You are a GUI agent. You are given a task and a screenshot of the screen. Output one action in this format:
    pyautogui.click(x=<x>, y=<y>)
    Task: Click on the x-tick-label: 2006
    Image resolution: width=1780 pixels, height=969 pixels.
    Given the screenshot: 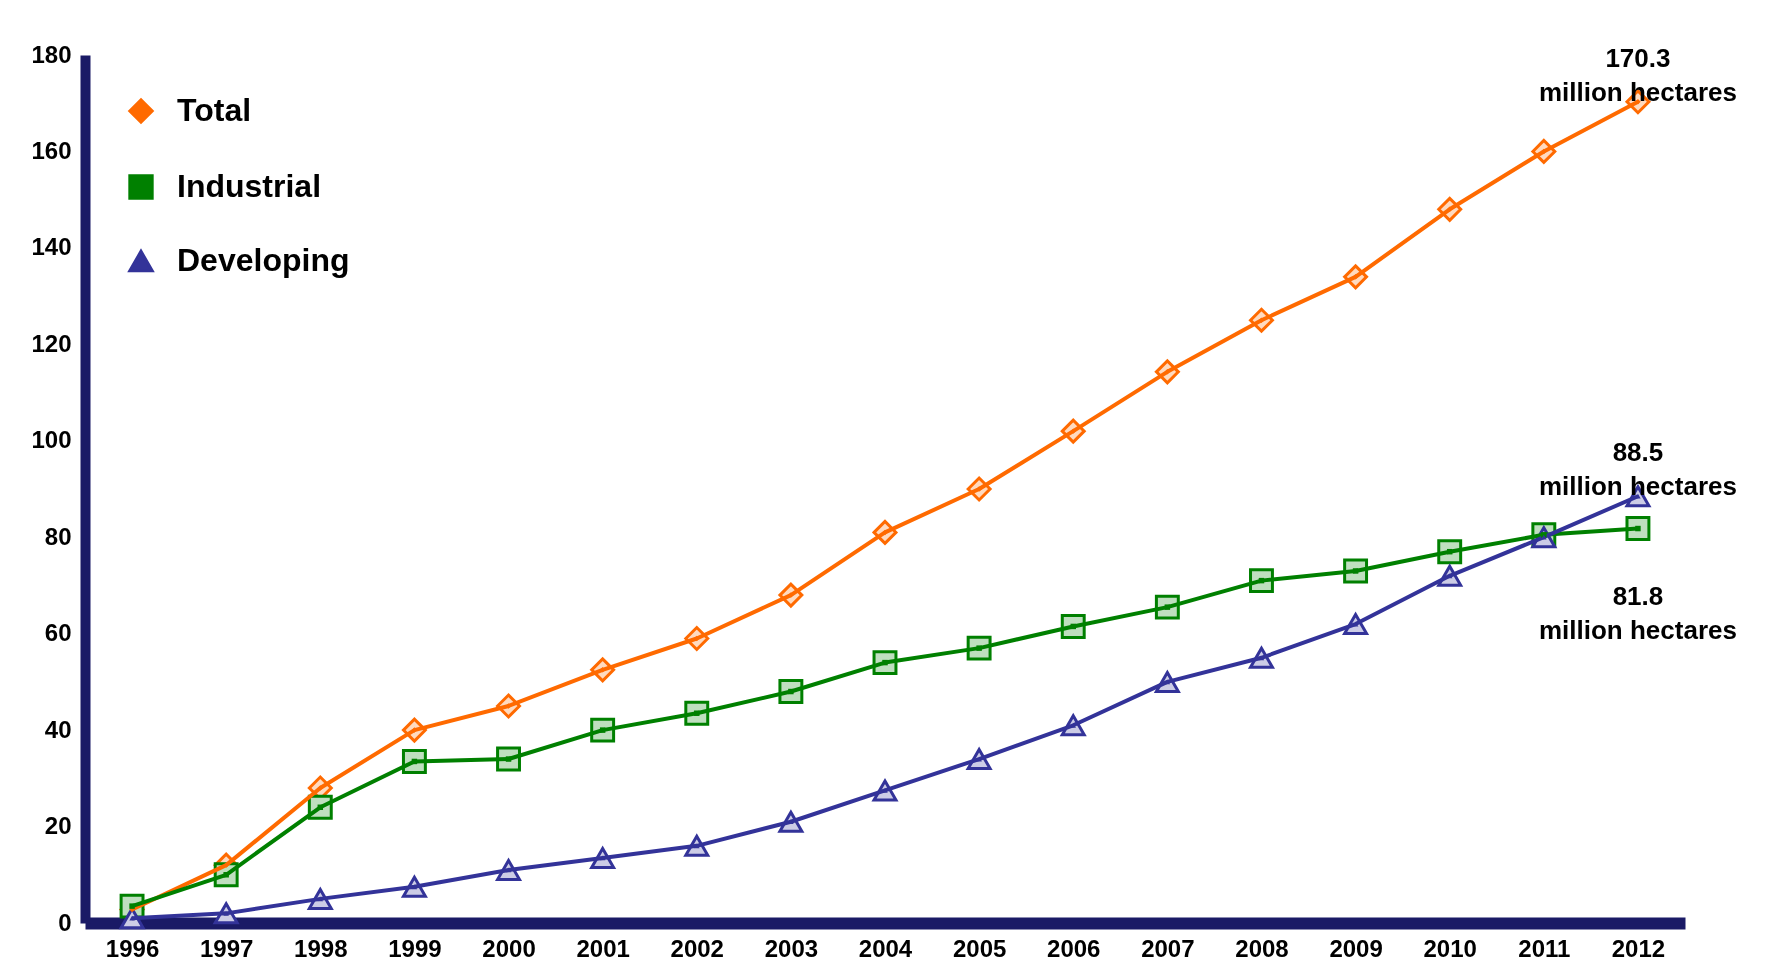 What is the action you would take?
    pyautogui.click(x=1074, y=948)
    